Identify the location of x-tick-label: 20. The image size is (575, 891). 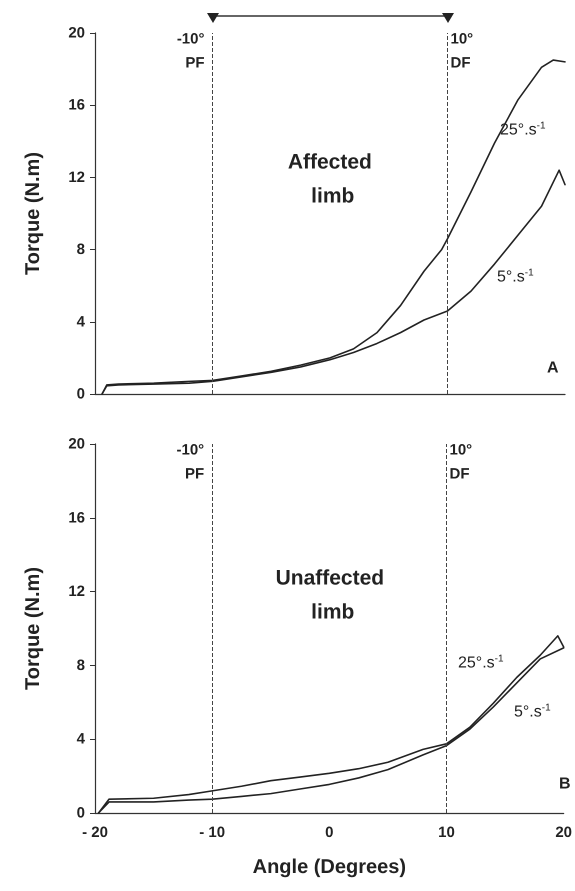
(563, 832).